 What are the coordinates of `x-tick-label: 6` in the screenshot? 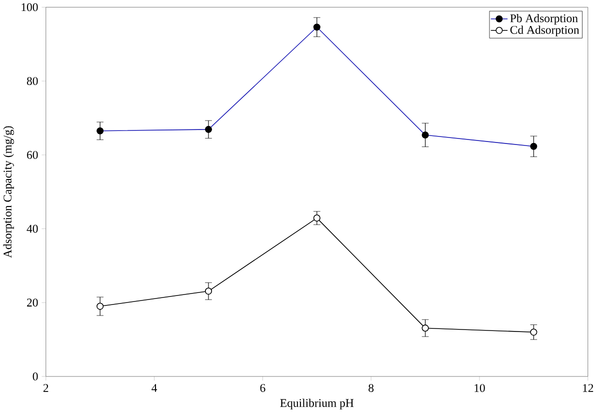 It's located at (263, 388).